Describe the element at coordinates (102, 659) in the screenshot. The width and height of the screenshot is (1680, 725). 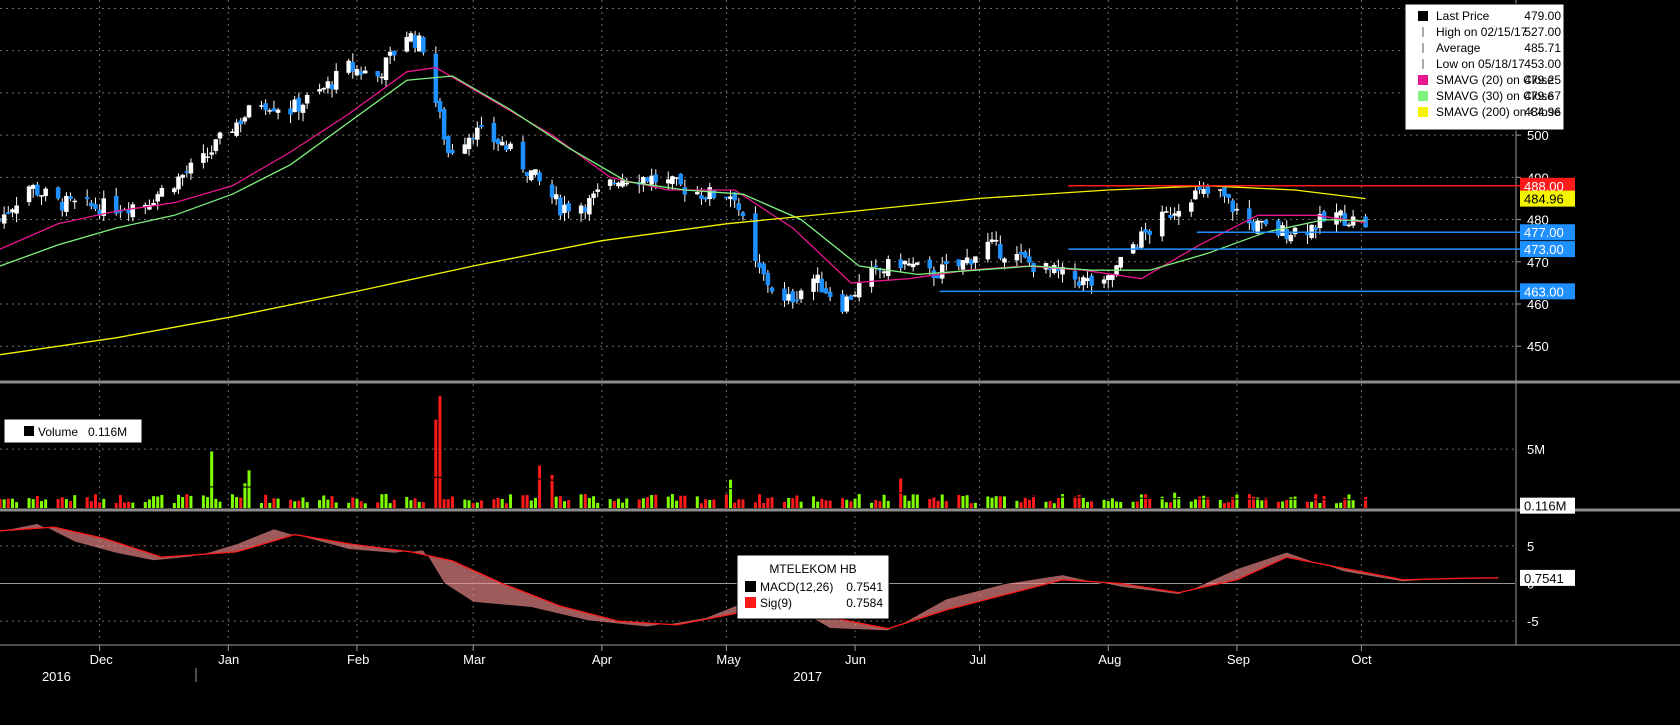
I see `x-tick-label: Dec` at that location.